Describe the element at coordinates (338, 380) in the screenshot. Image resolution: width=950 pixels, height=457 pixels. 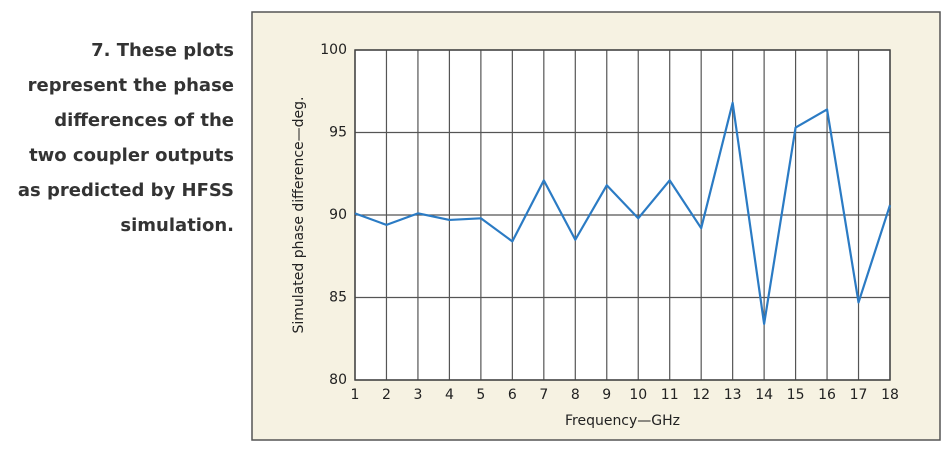
I see `y-tick-label: 80` at that location.